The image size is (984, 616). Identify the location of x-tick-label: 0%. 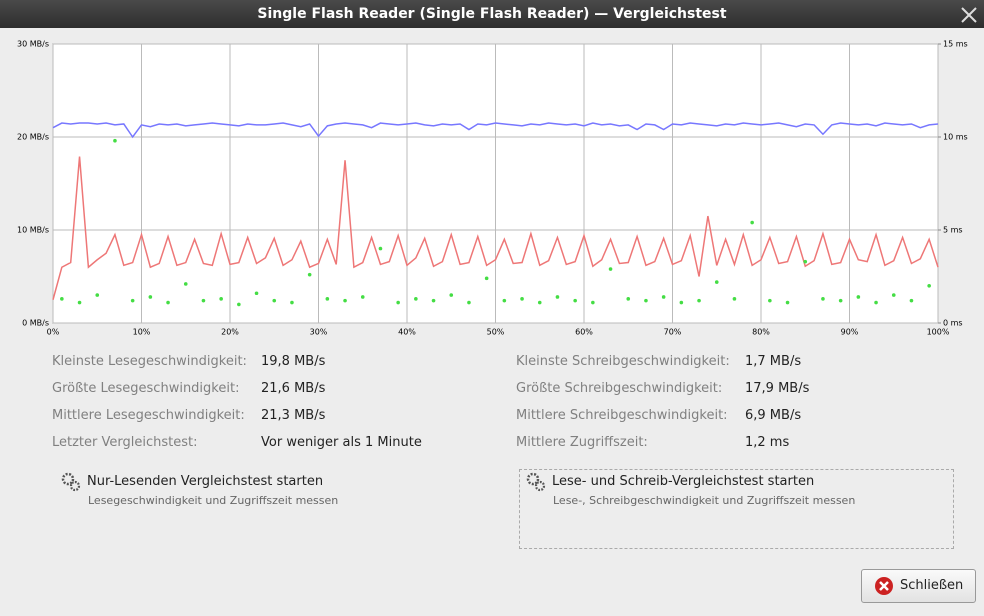
(53, 332).